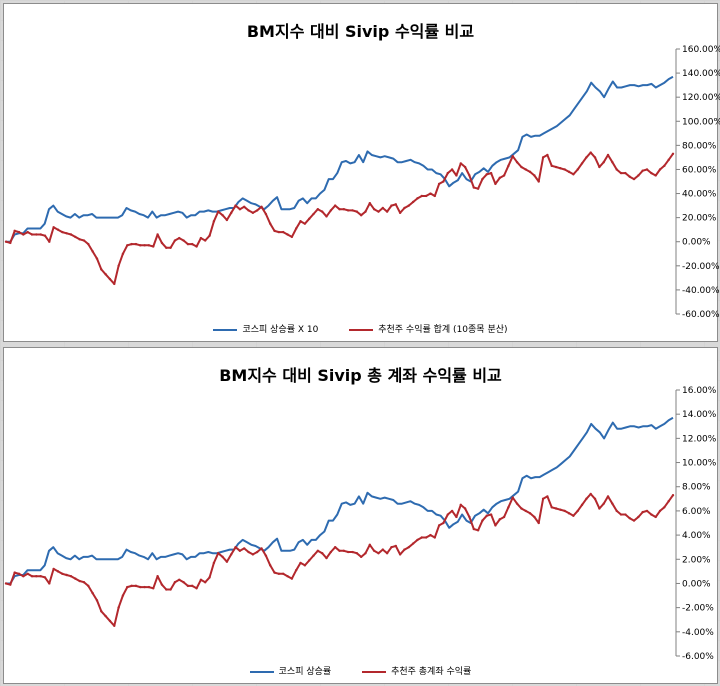 The height and width of the screenshot is (686, 720). I want to click on y-tick-label: 140.00%, so click(701, 74).